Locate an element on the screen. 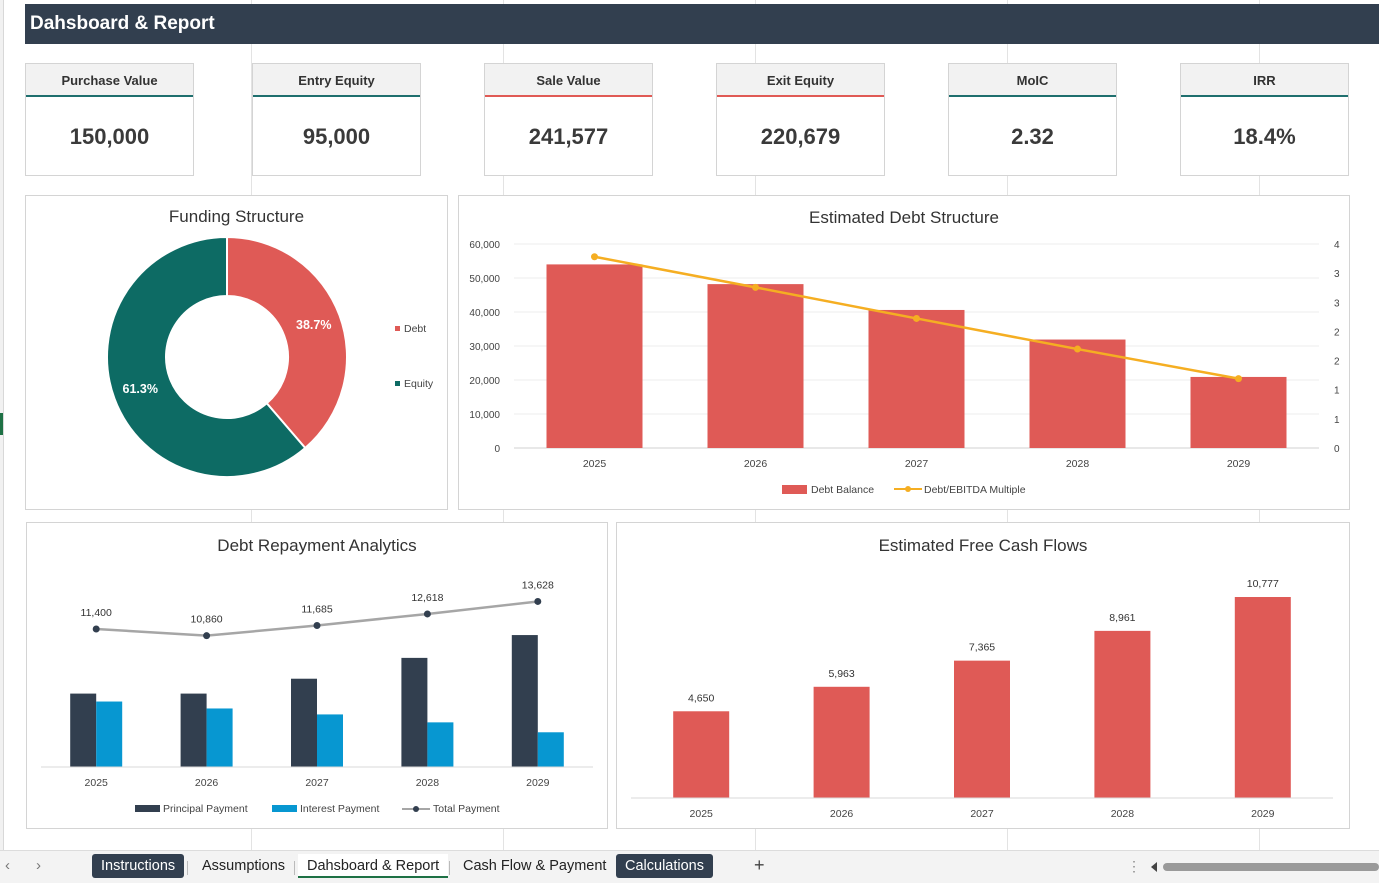 The height and width of the screenshot is (883, 1379). more-options-icon: ⋮ is located at coordinates (1134, 866).